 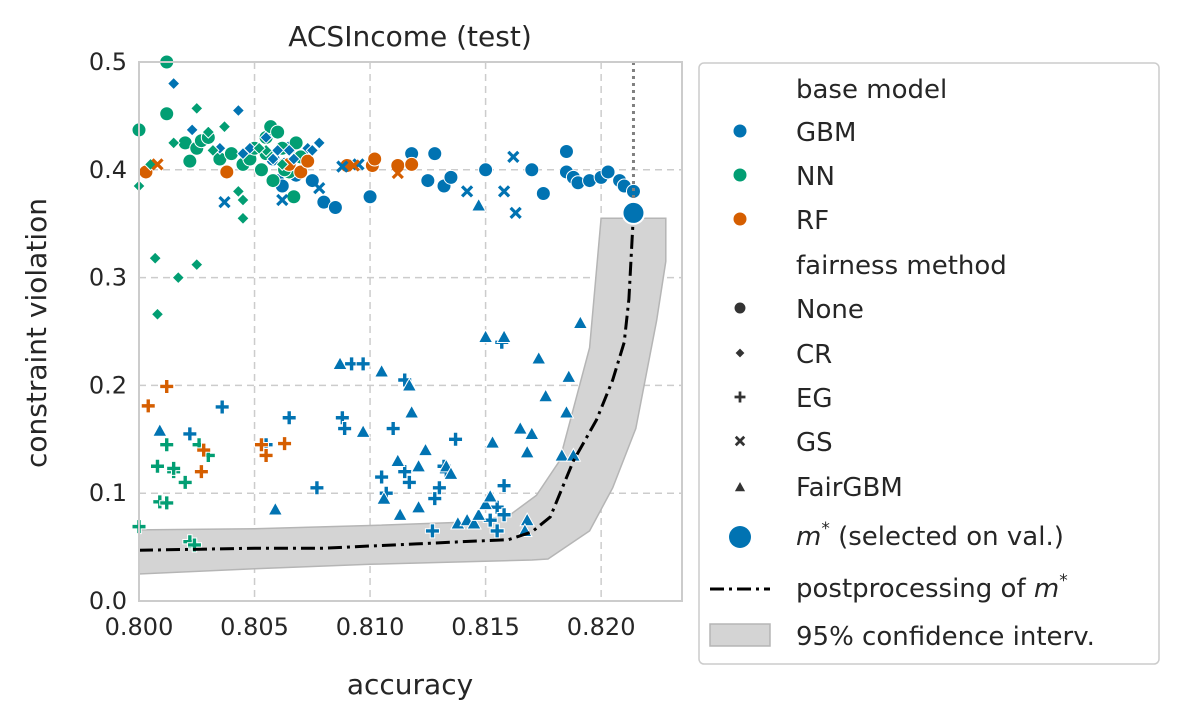 What do you see at coordinates (397, 173) in the screenshot?
I see `point-rf-gs-stroke` at bounding box center [397, 173].